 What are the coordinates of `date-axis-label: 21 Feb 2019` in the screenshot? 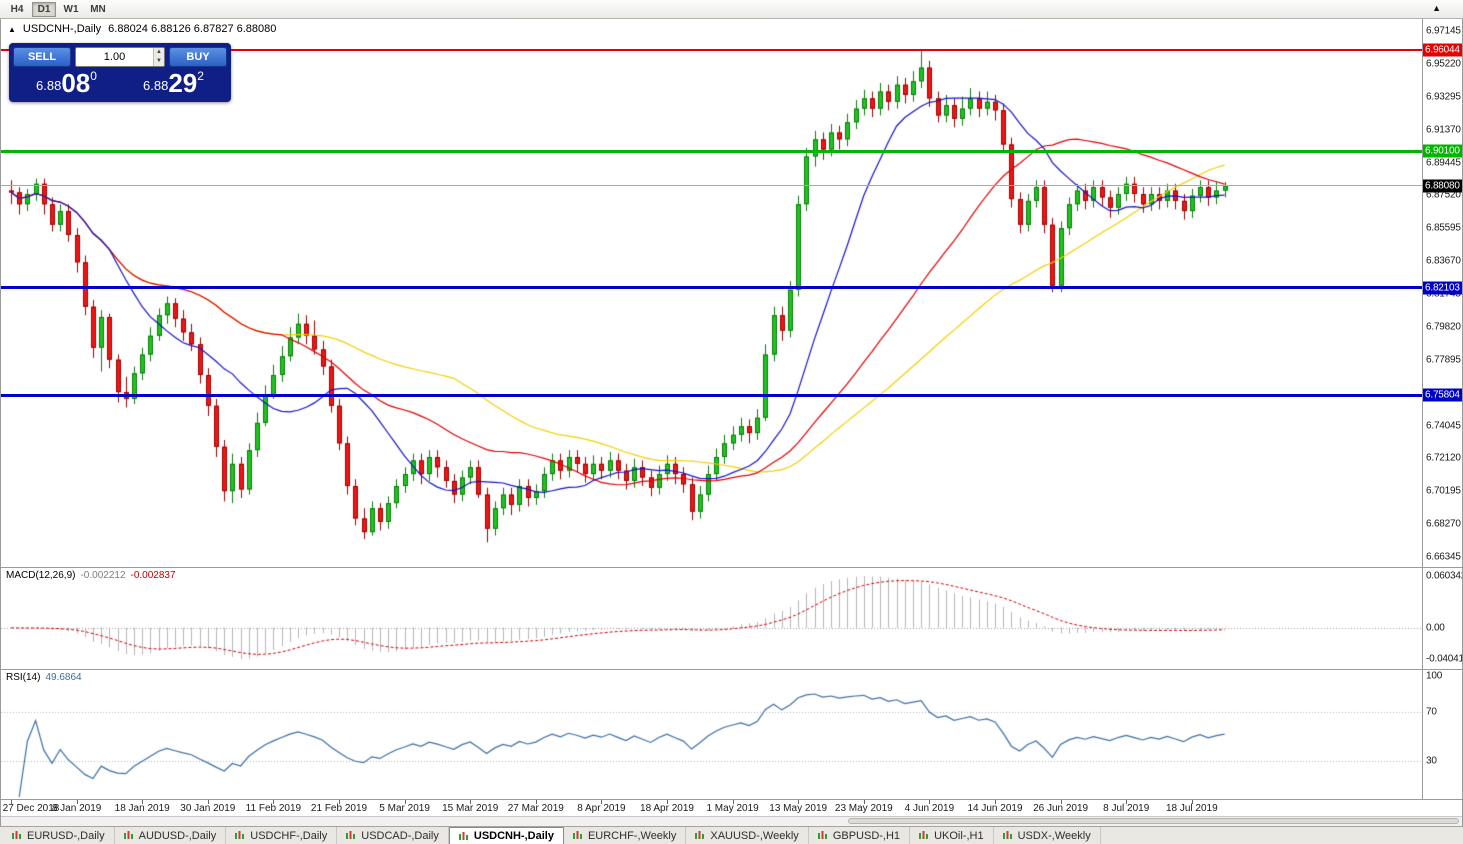 It's located at (339, 808).